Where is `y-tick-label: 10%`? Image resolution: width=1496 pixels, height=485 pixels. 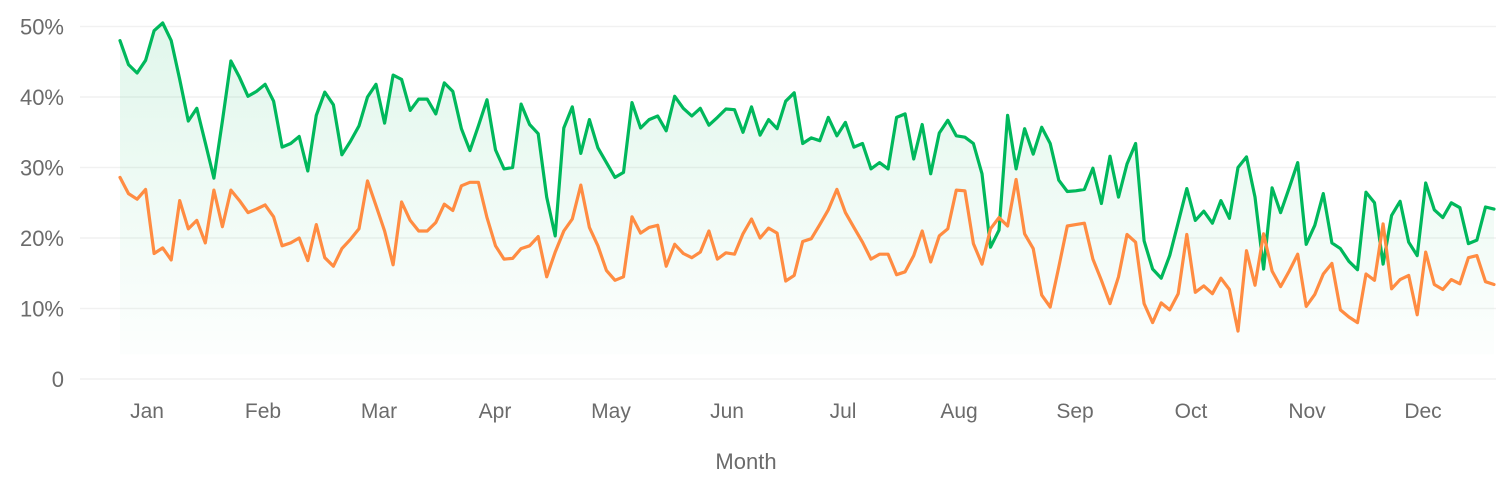
y-tick-label: 10% is located at coordinates (42, 309).